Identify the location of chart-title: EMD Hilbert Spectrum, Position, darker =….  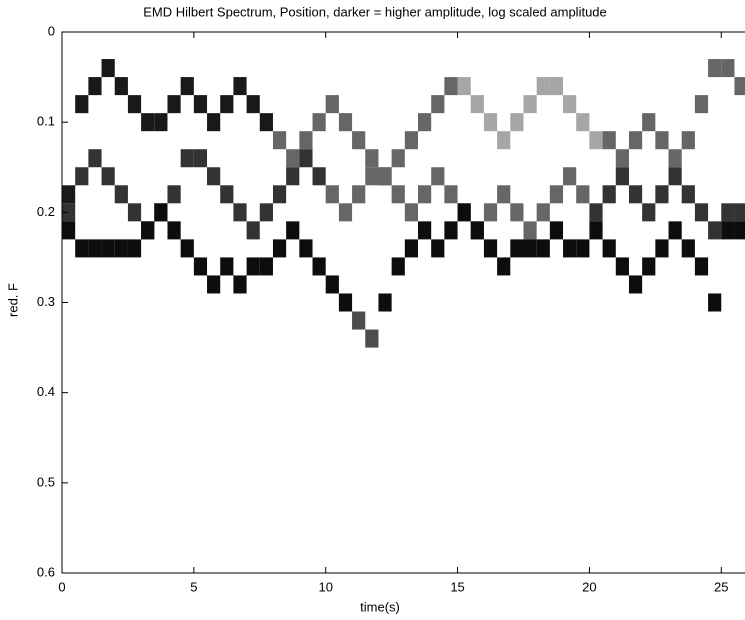
(375, 11).